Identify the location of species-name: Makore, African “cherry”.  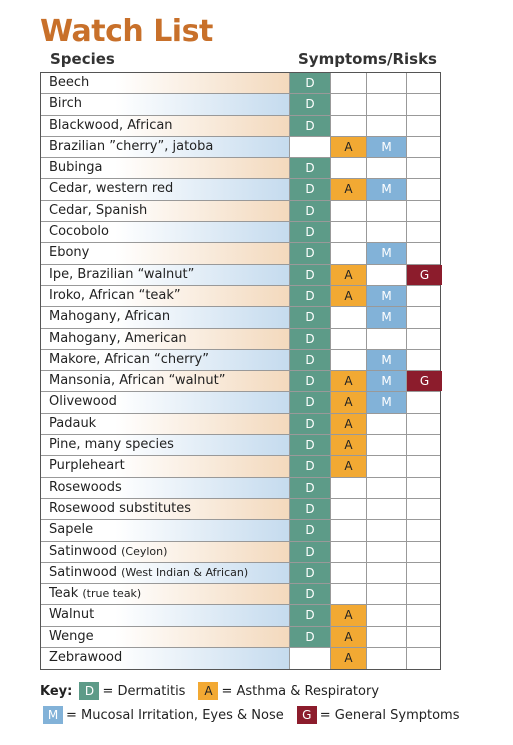
(129, 359).